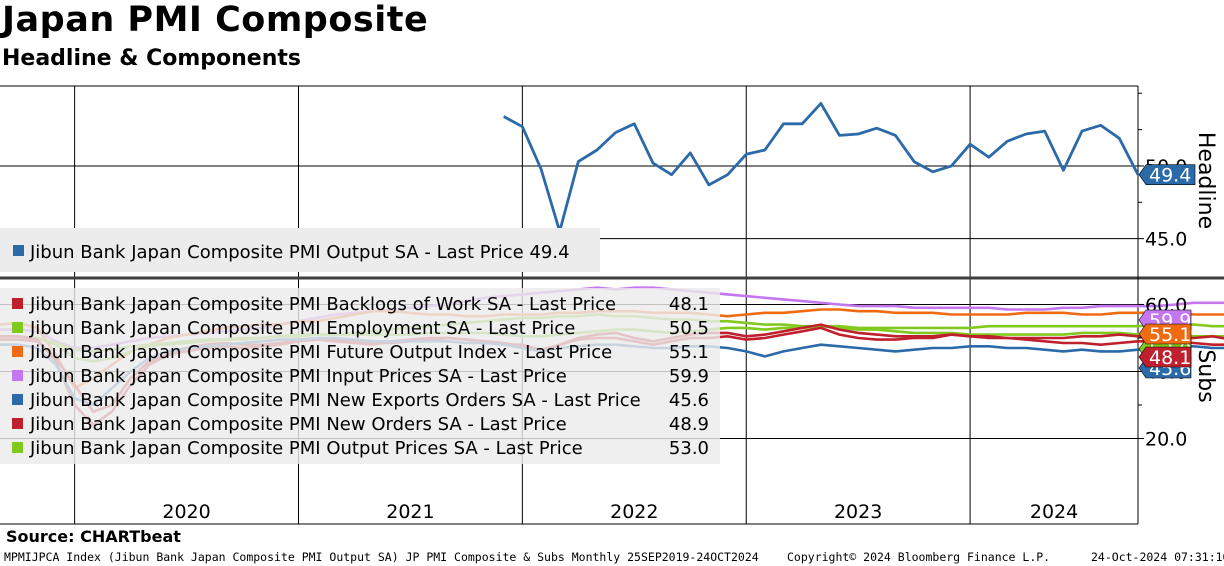  Describe the element at coordinates (858, 512) in the screenshot. I see `x-tick-label-2023: 2023` at that location.